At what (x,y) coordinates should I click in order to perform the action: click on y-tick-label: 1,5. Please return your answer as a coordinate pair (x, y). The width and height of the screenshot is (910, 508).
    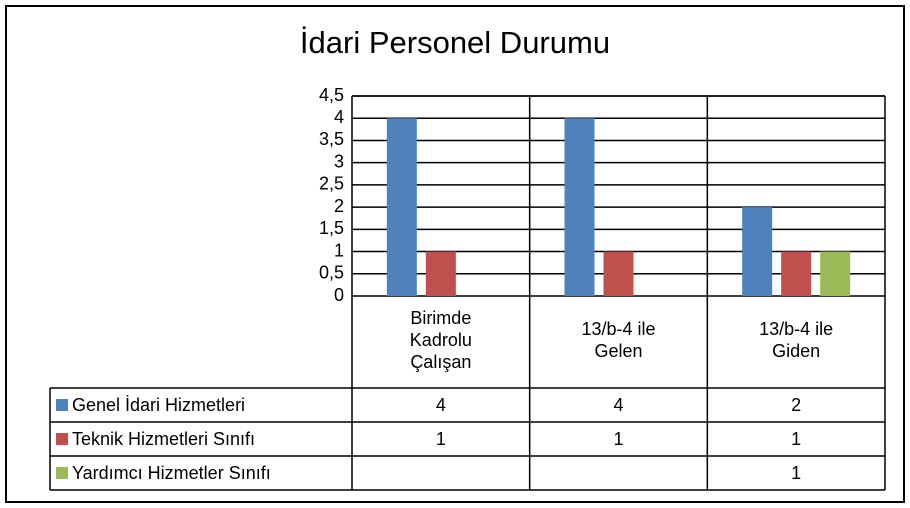
    Looking at the image, I should click on (331, 228).